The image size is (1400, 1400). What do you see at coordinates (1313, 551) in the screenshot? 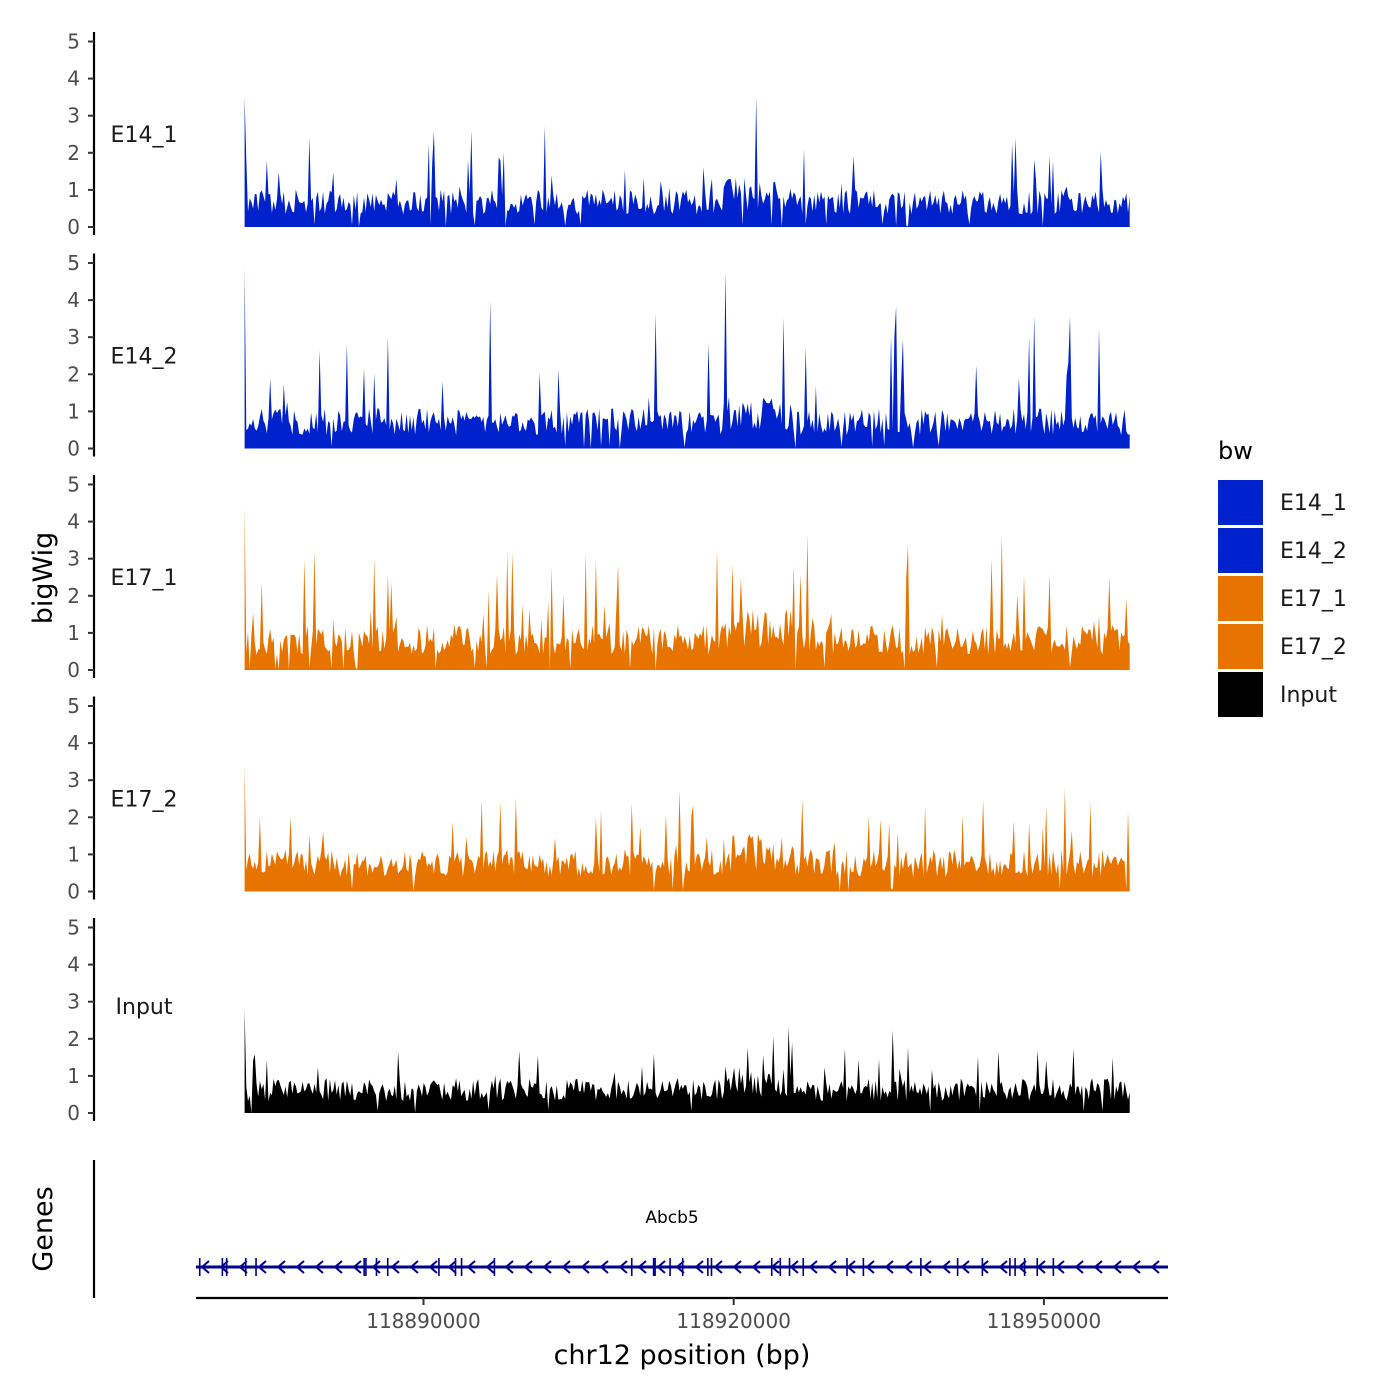
I see `legend-label-E14_2: E14_2` at bounding box center [1313, 551].